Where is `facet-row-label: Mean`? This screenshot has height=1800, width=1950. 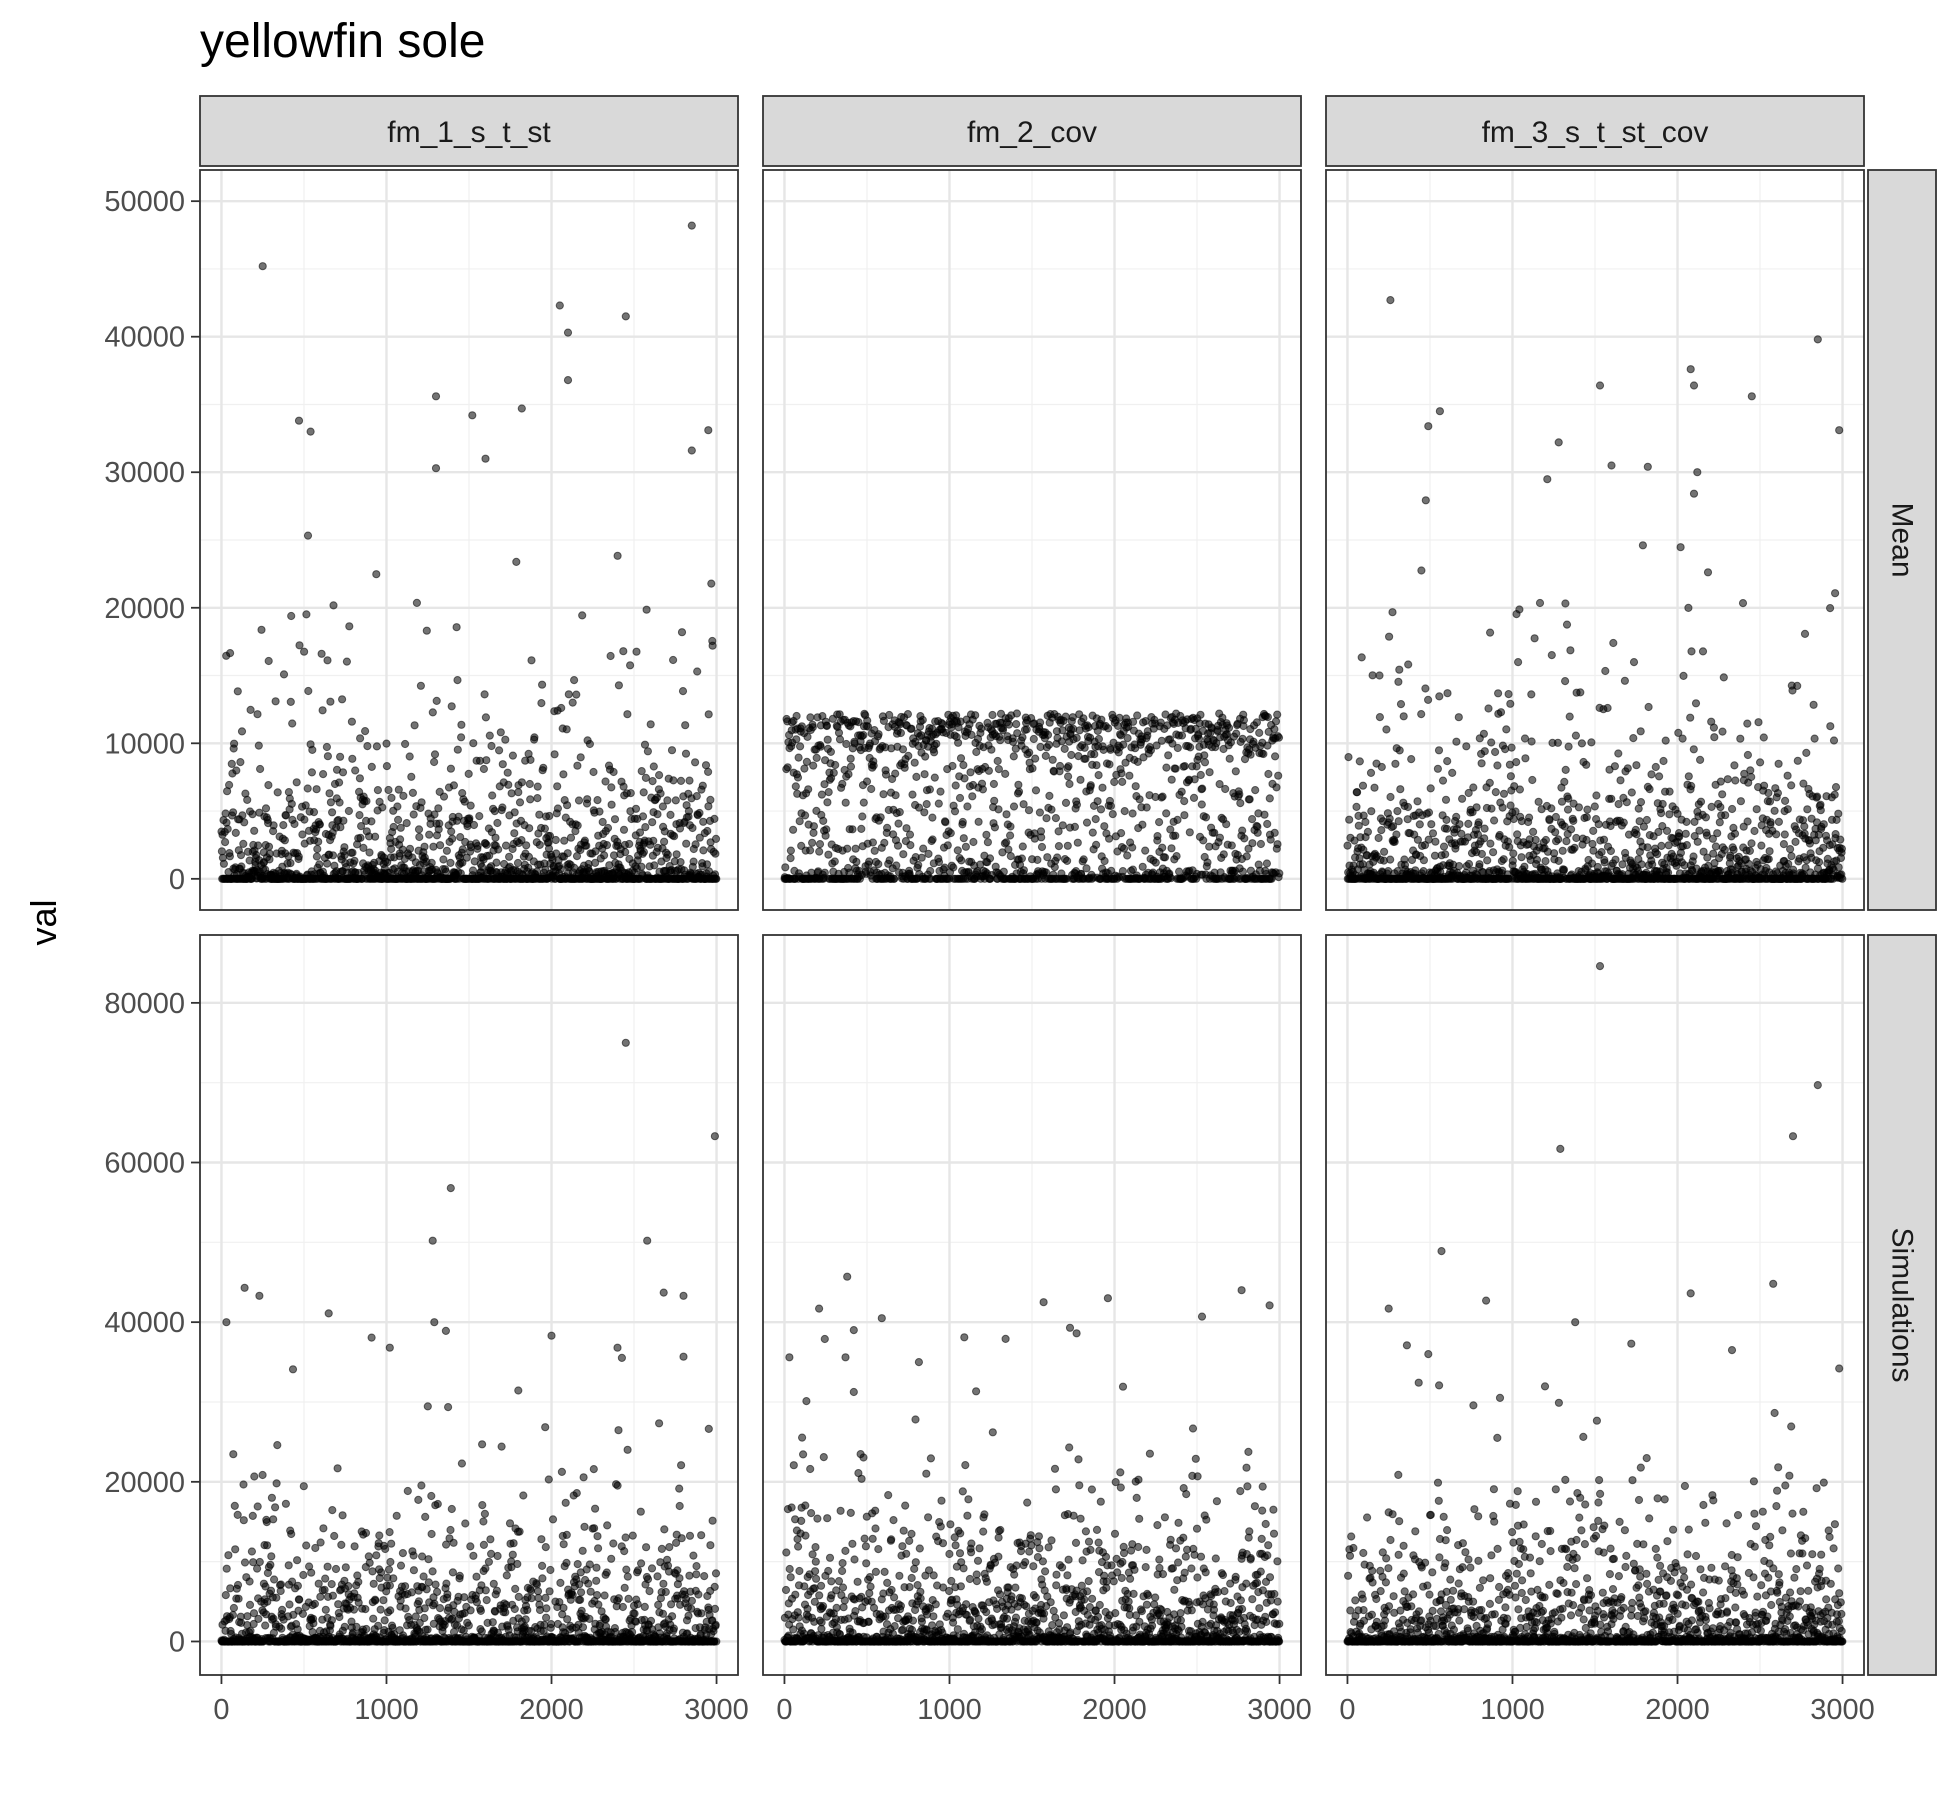 facet-row-label: Mean is located at coordinates (1902, 539).